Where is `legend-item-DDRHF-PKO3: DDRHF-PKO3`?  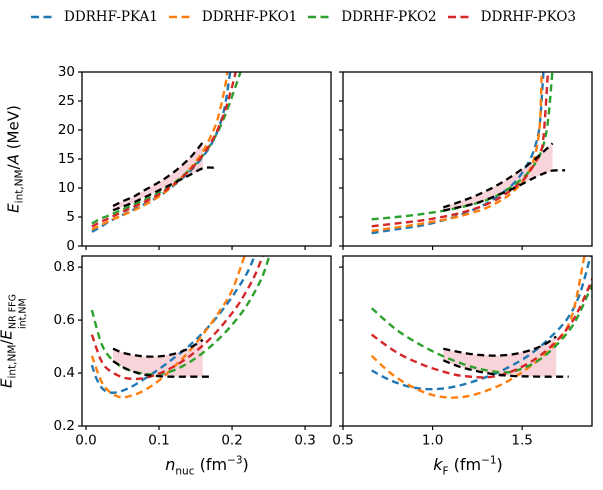 legend-item-DDRHF-PKO3: DDRHF-PKO3 is located at coordinates (511, 17).